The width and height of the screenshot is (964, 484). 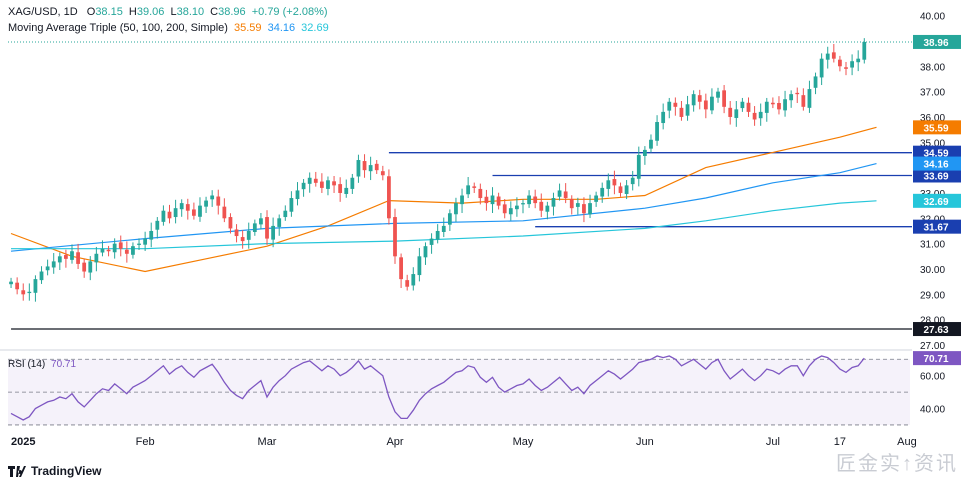 I want to click on rsi-pane, so click(x=459, y=390).